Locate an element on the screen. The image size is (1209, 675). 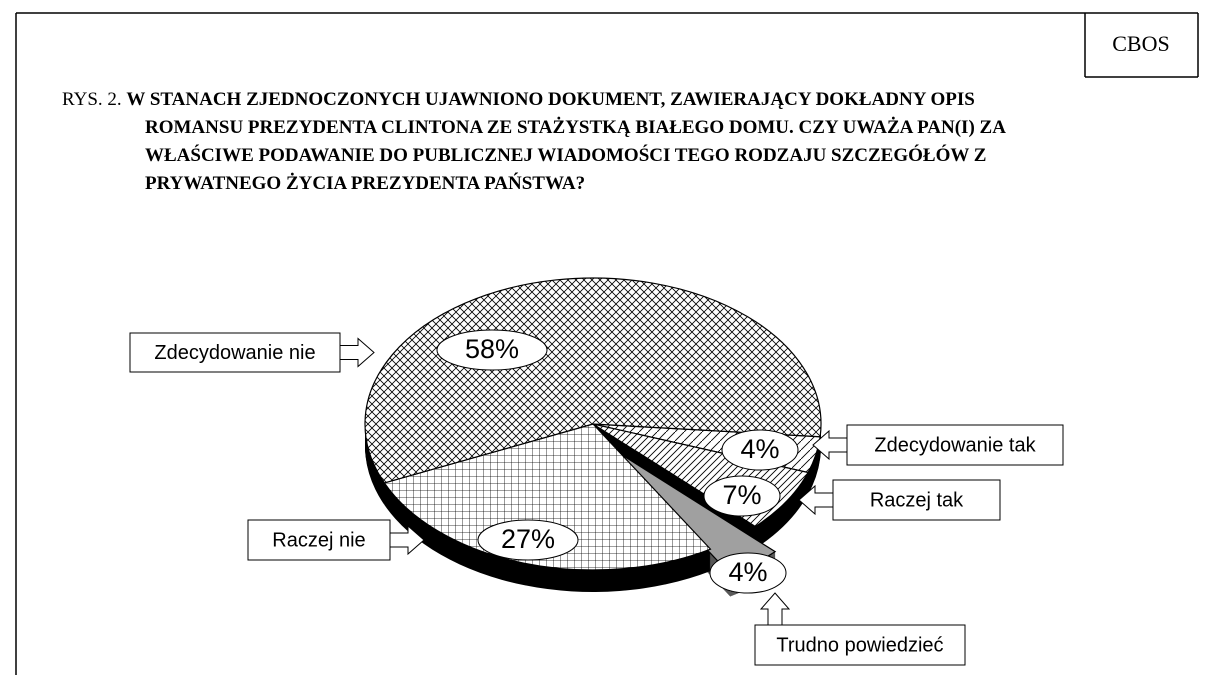
value-label: 27% is located at coordinates (528, 539).